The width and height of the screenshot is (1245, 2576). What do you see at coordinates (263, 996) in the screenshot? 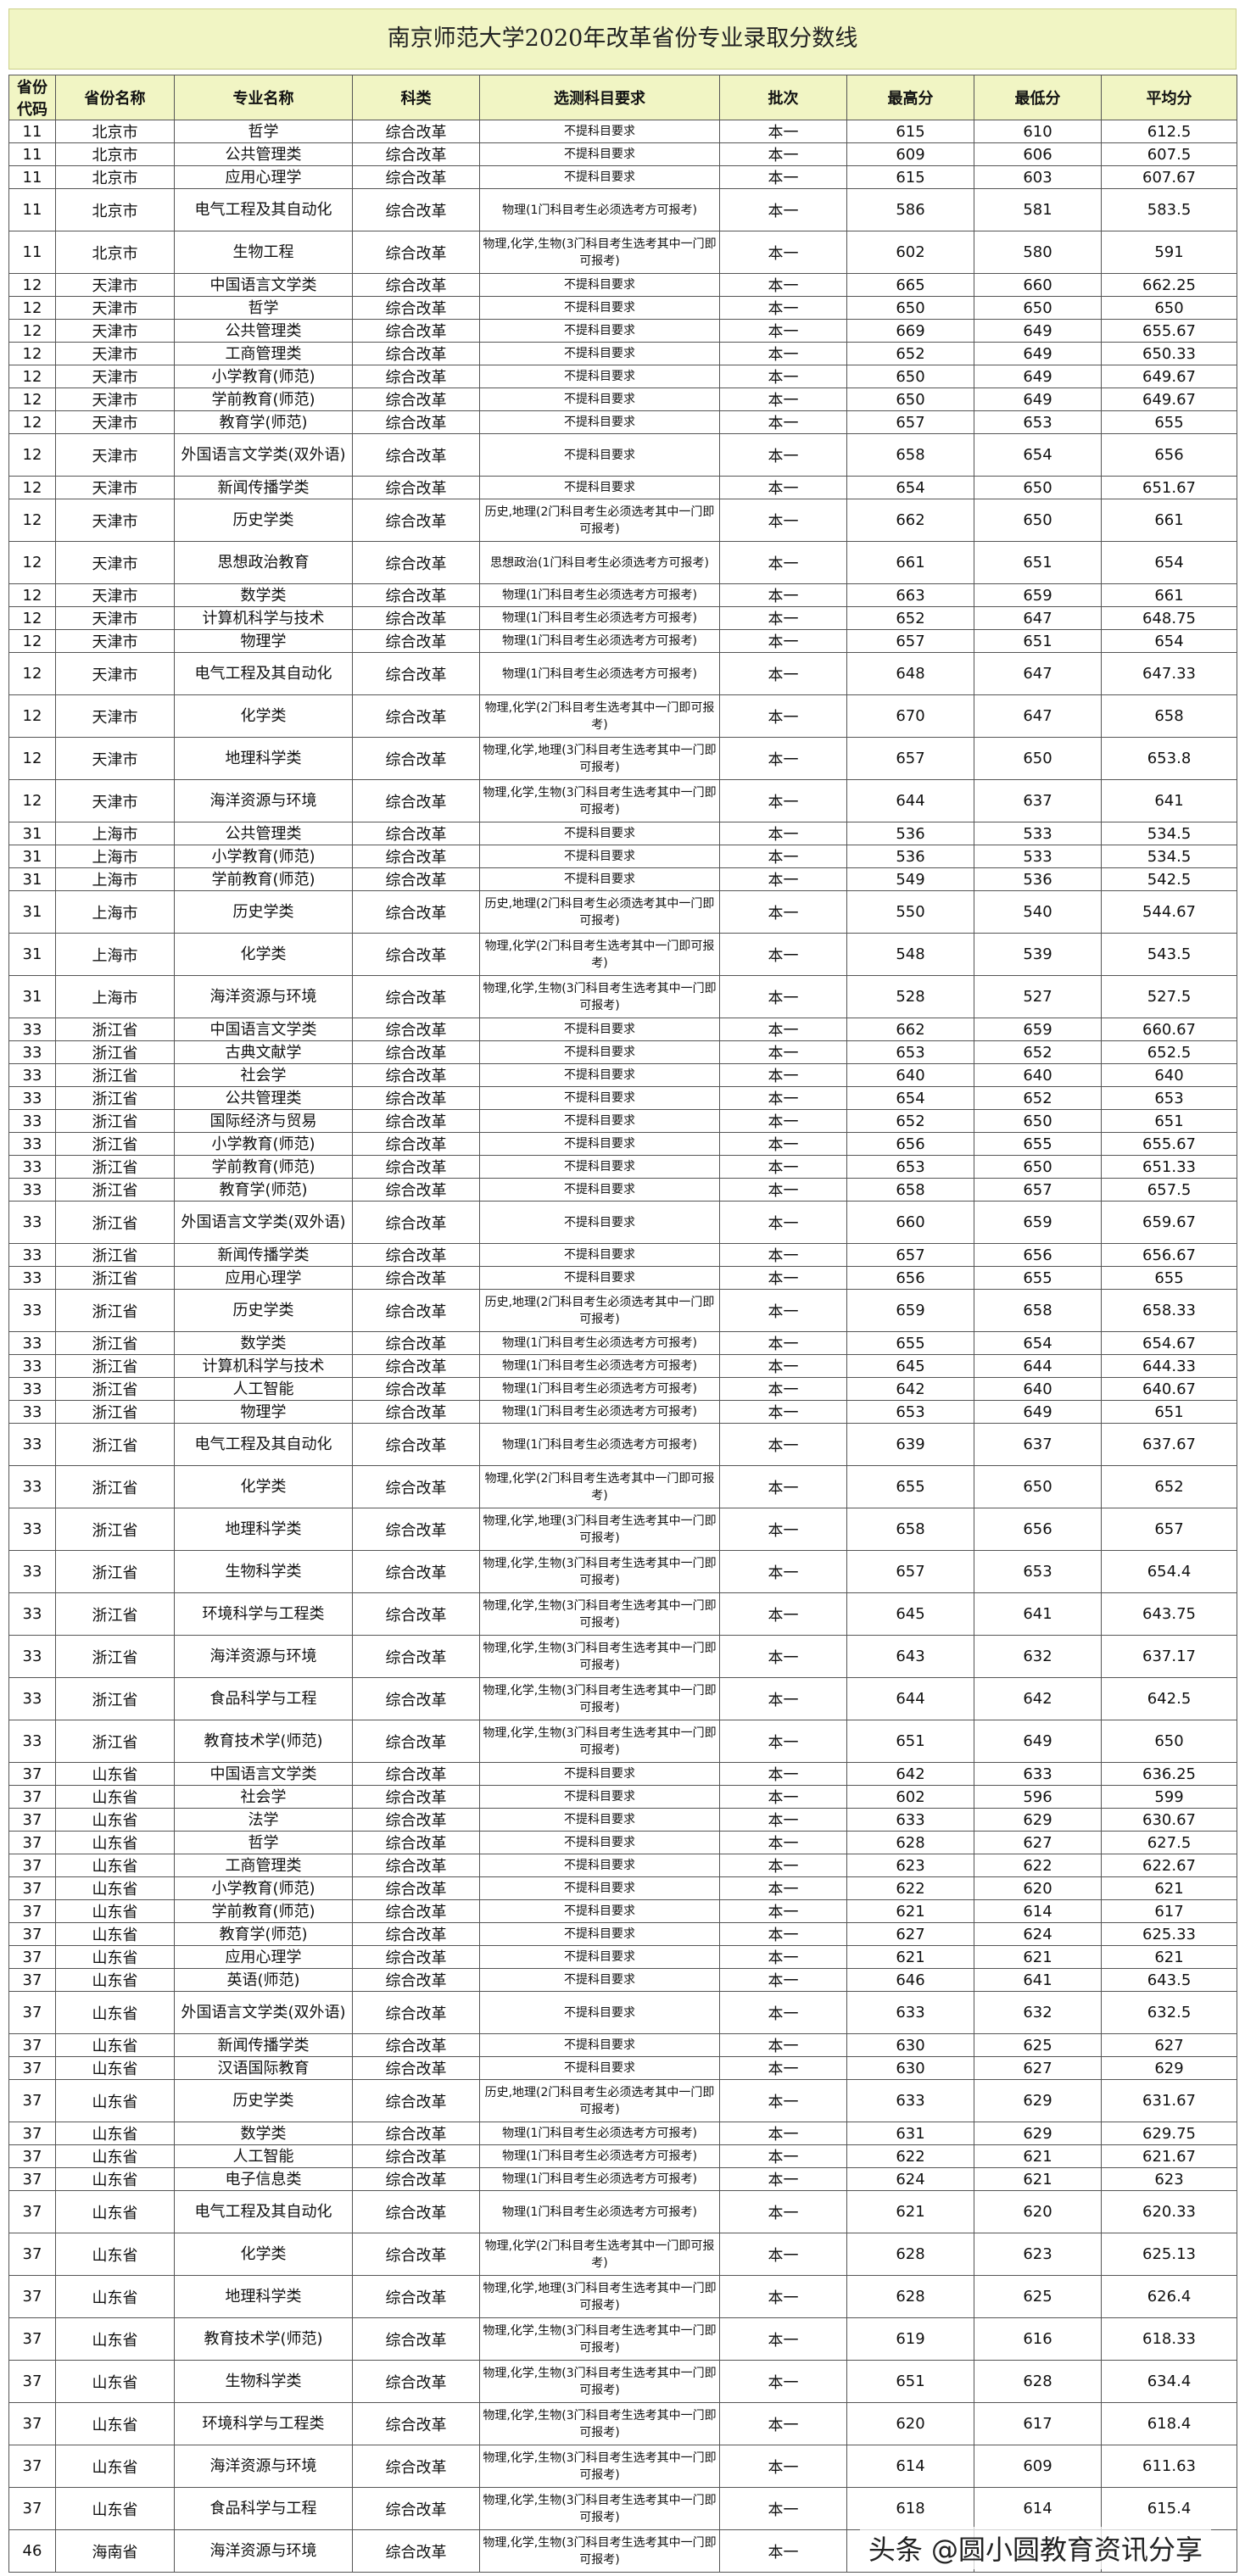
I see `major: 海洋资源与环境` at bounding box center [263, 996].